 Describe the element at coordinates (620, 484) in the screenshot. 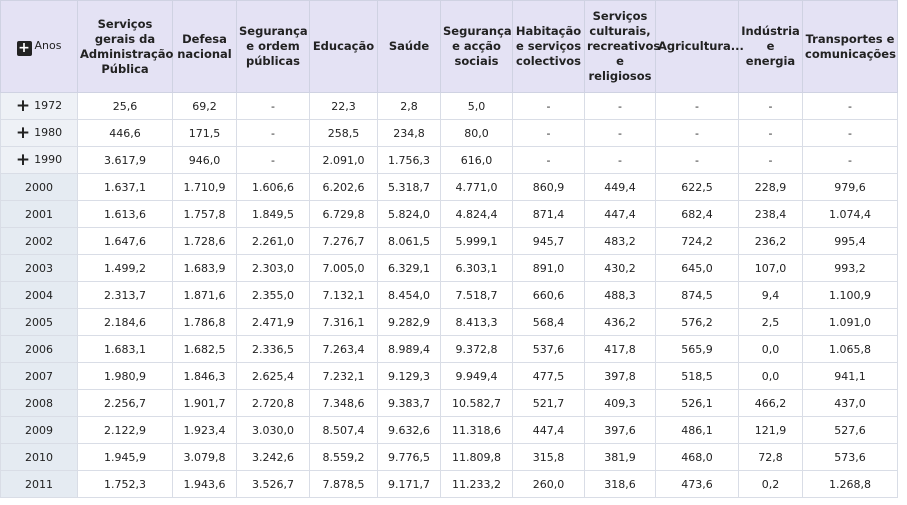

I see `value-cell: 318,6` at that location.